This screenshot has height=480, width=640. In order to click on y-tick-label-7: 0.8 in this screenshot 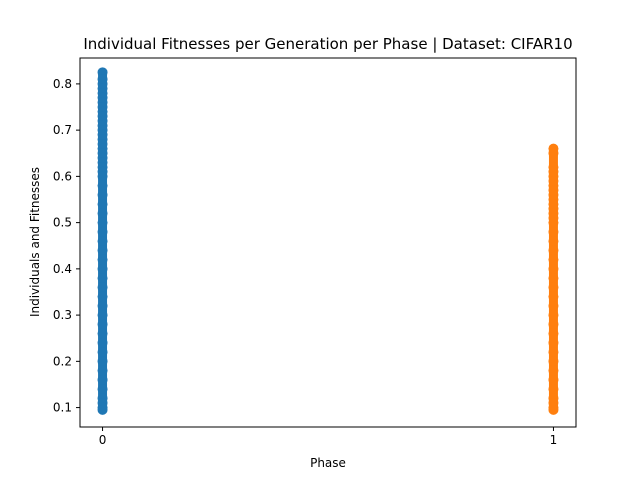, I will do `click(62, 84)`.